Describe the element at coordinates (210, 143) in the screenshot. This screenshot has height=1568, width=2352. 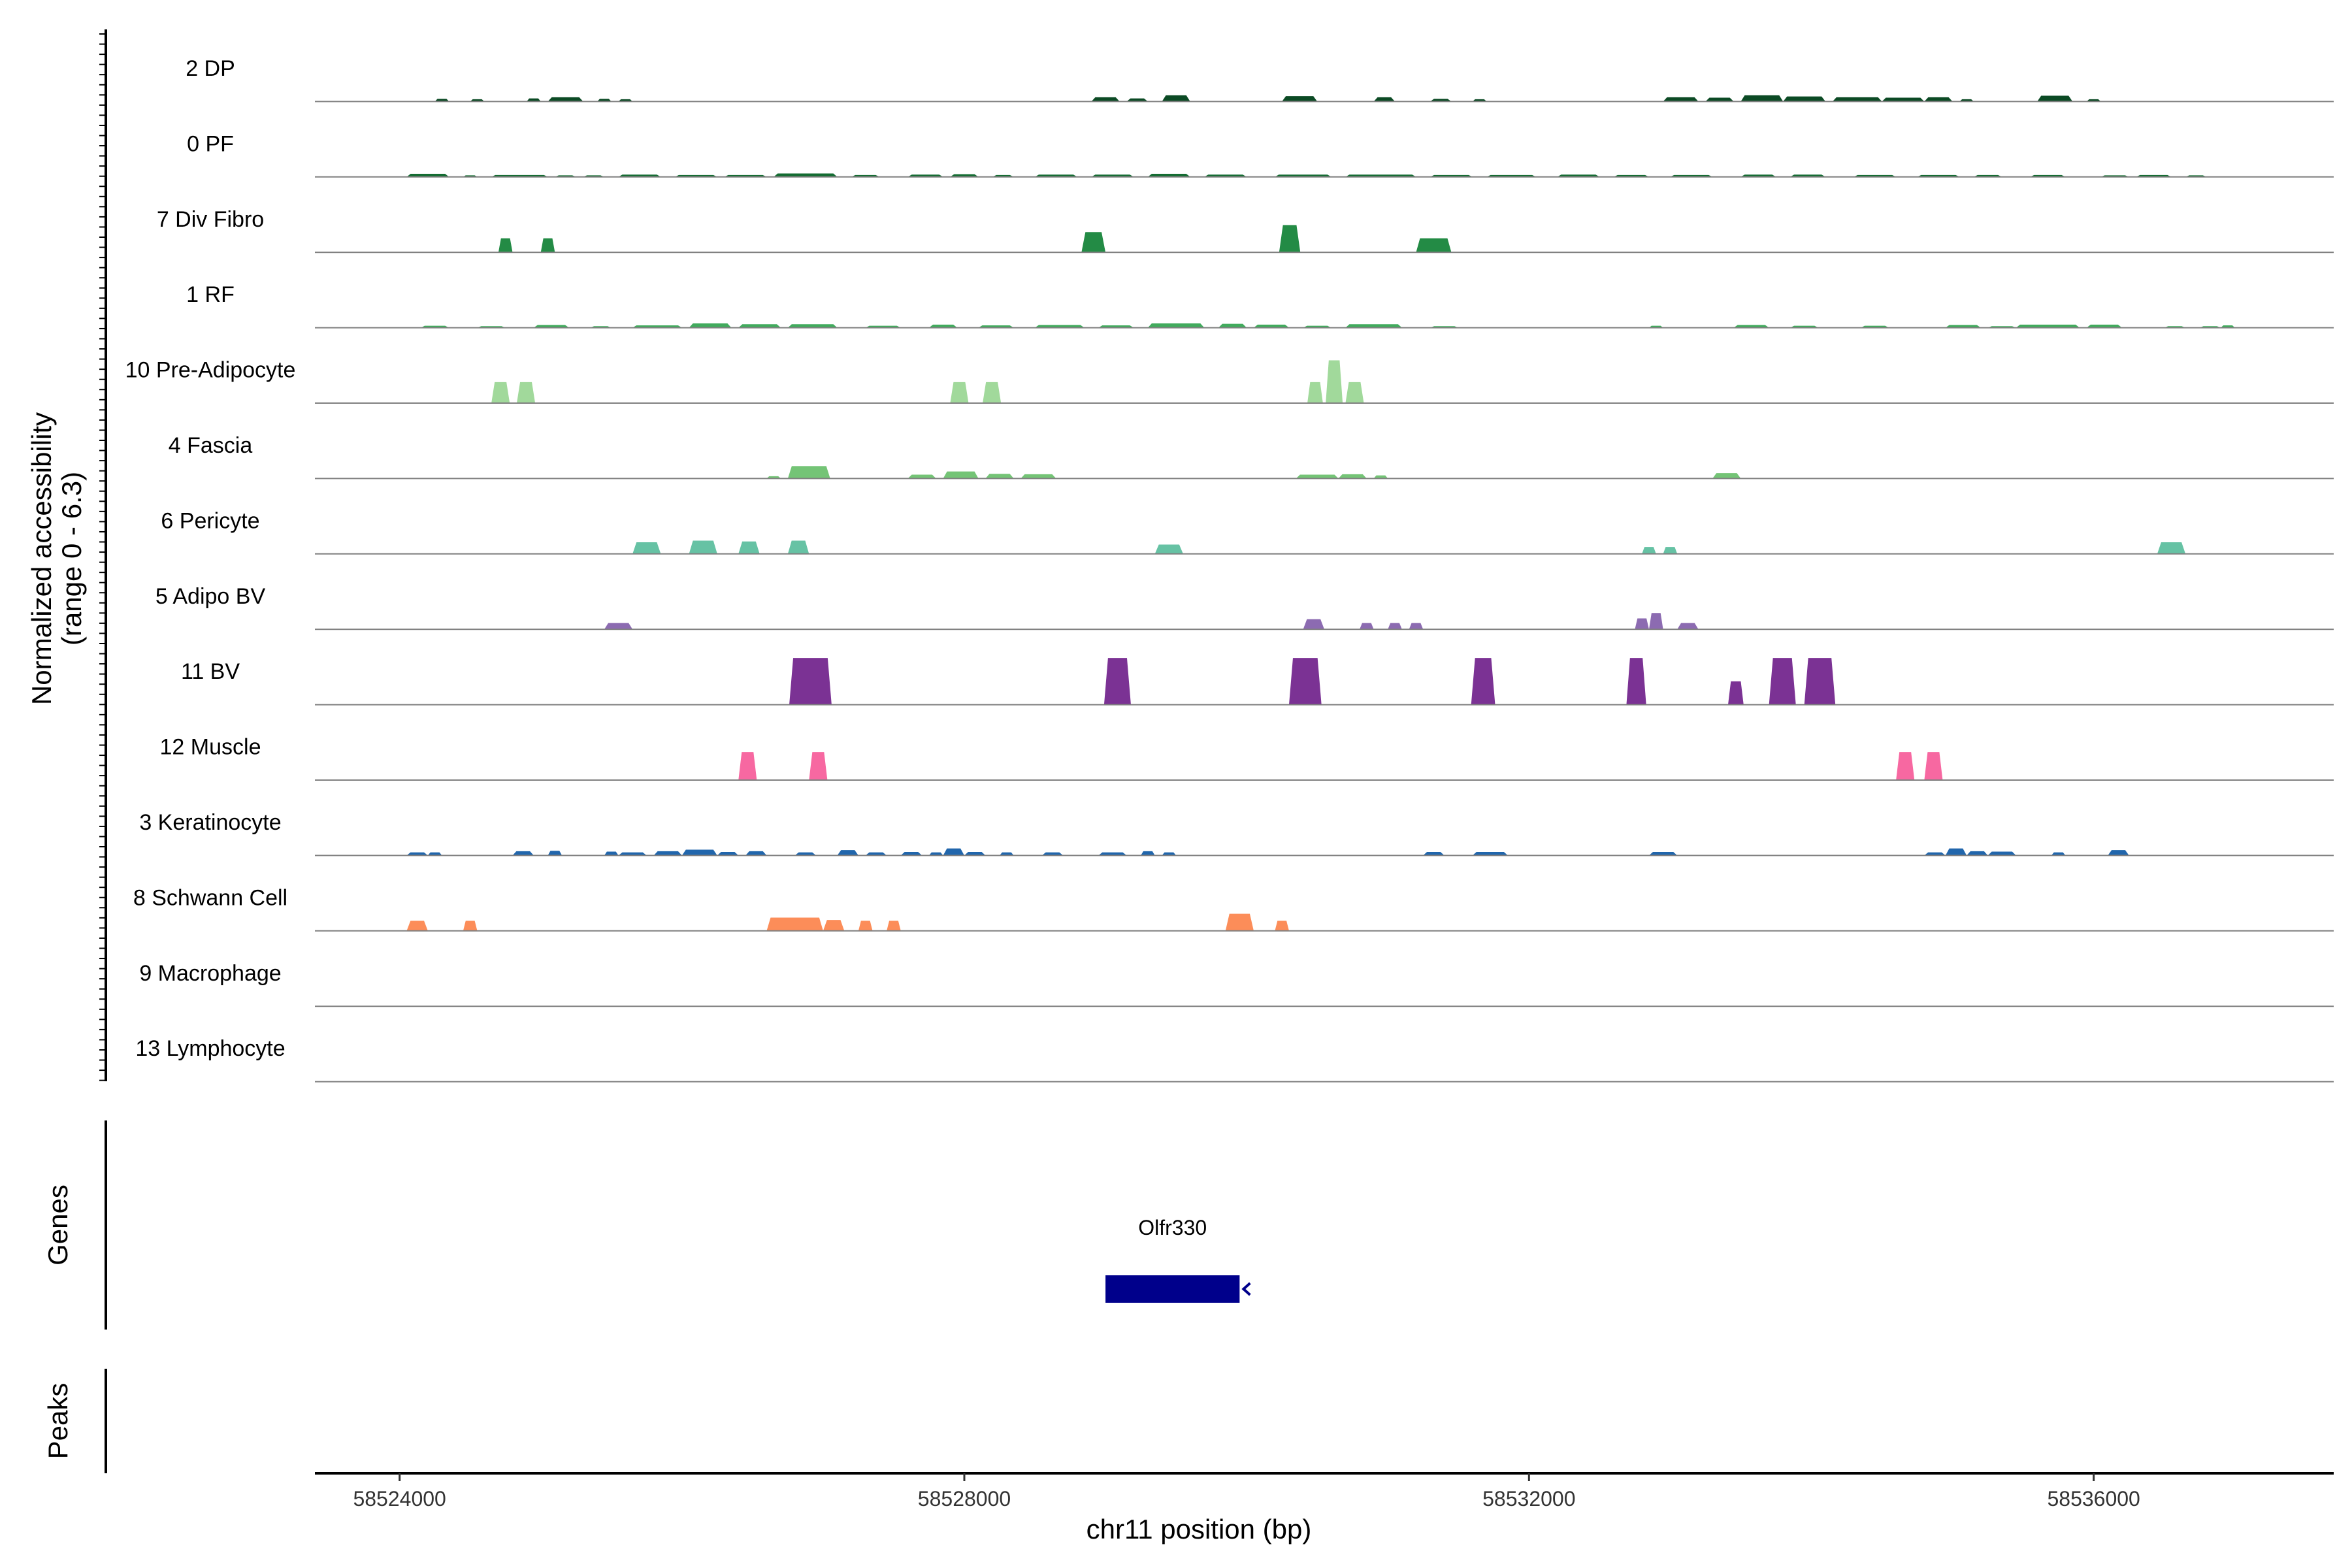
I see `track-label: 0 PF` at that location.